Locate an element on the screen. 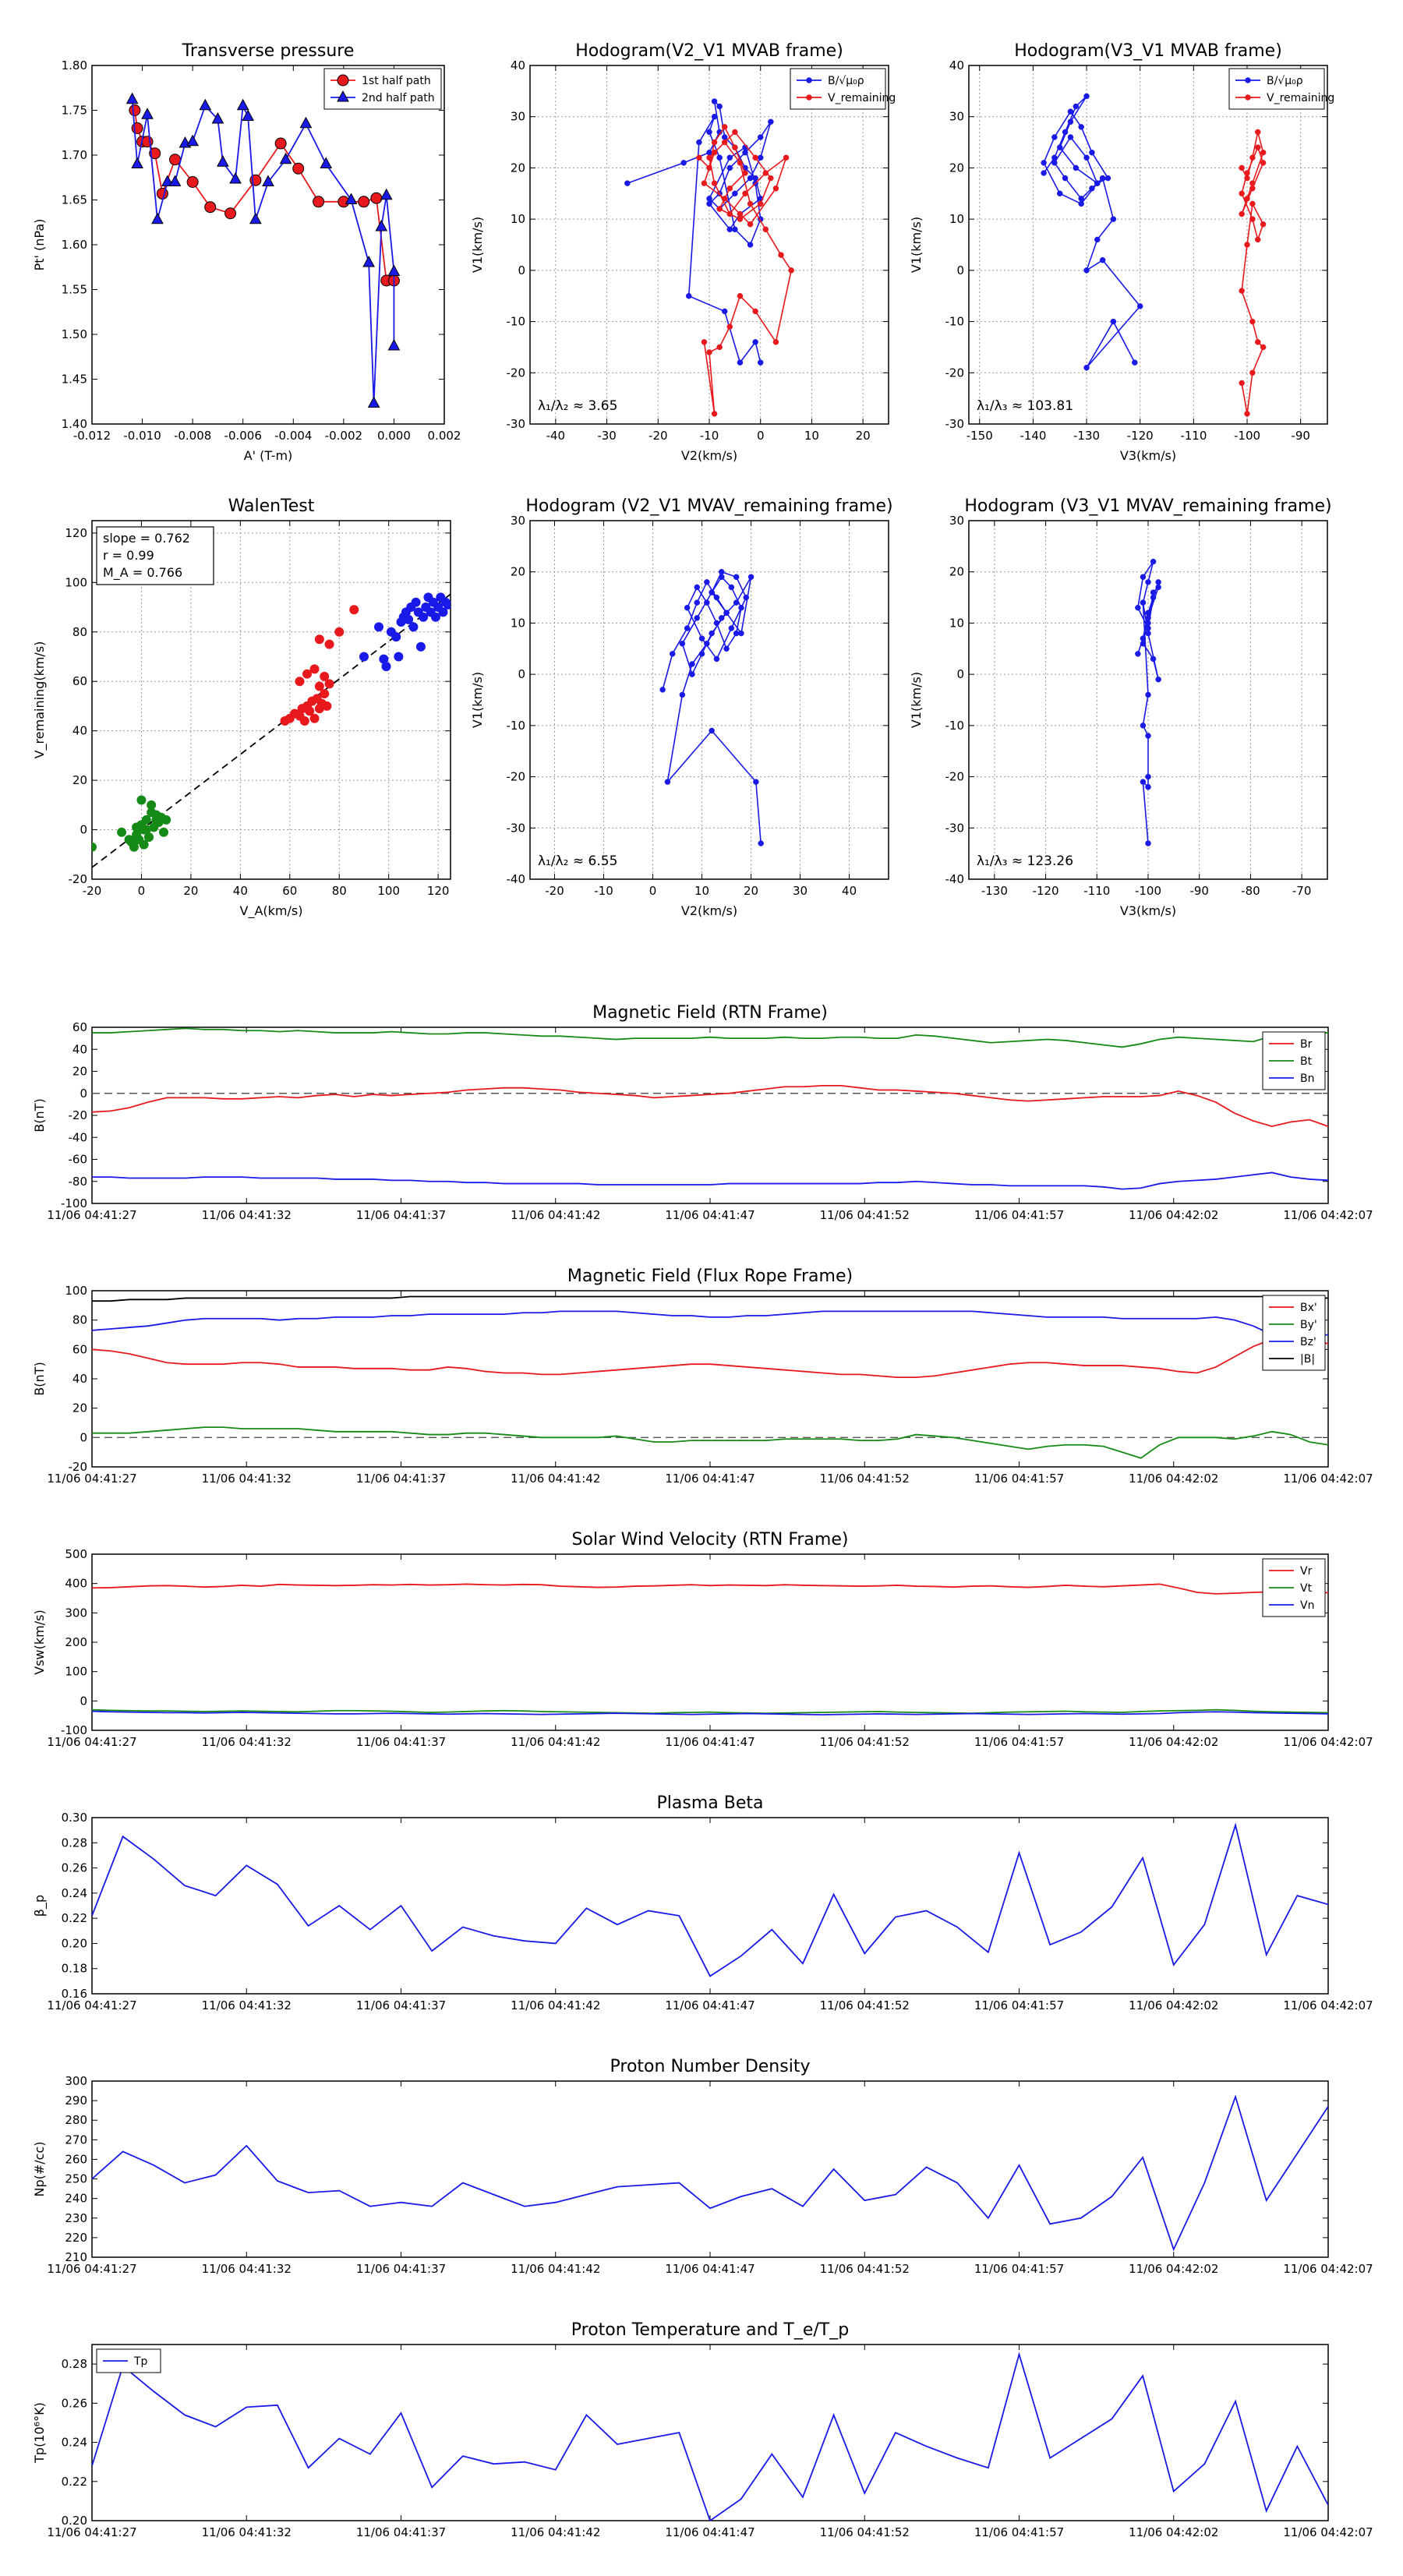 This screenshot has width=1403, height=2576. y-tick-label: 280 is located at coordinates (76, 2120).